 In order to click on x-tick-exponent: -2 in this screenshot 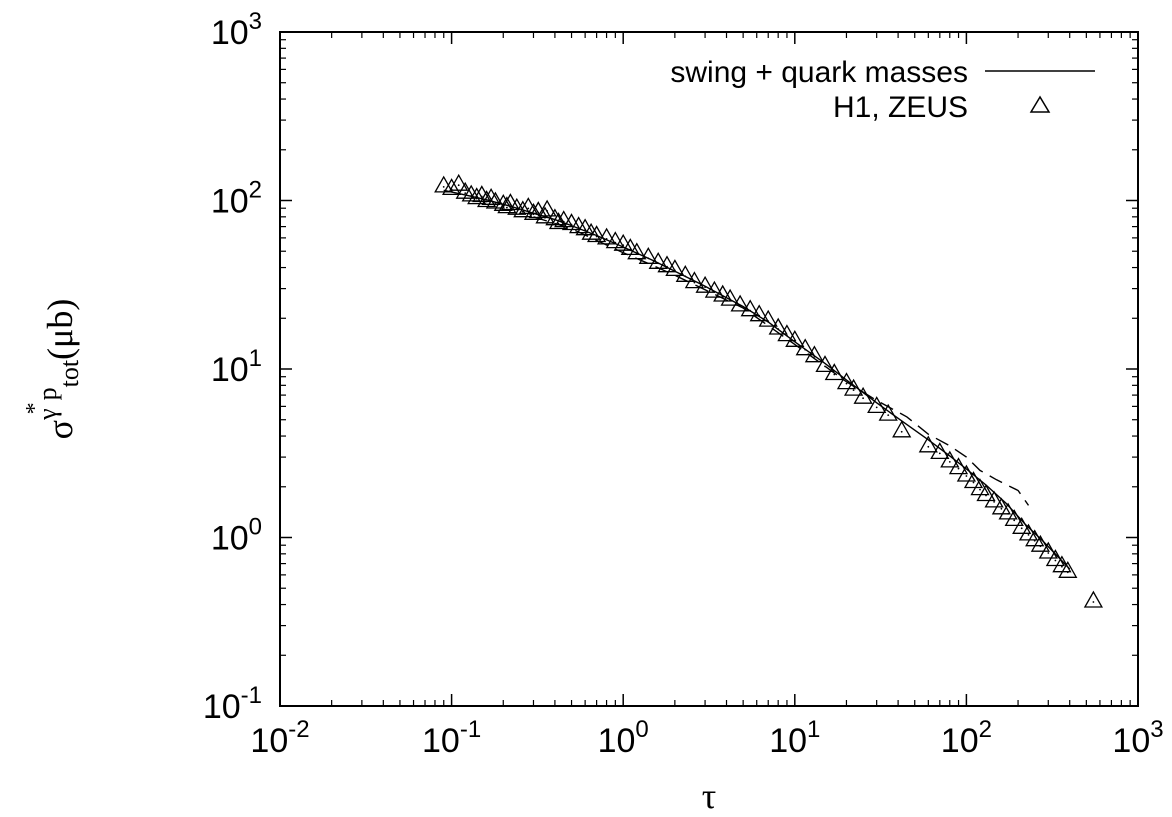, I will do `click(298, 729)`.